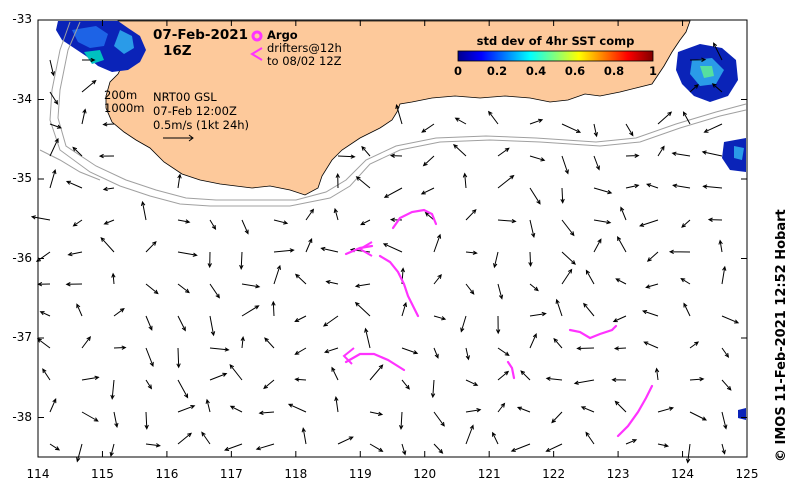 This screenshot has width=790, height=492. I want to click on lon-tick-label: 114, so click(38, 474).